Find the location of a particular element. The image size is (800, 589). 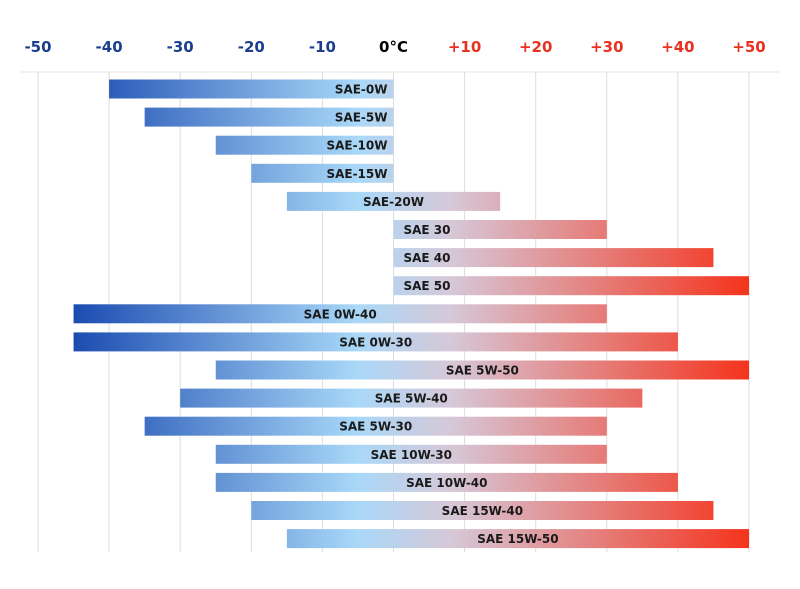

x-tick-label: +10 is located at coordinates (464, 47).